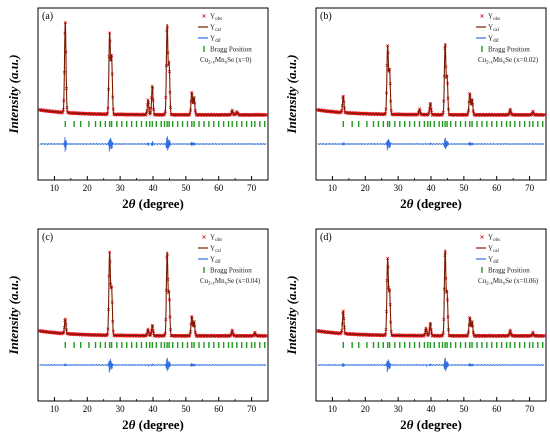  Describe the element at coordinates (508, 61) in the screenshot. I see `legend-composition: Cu2-xMnxSe (x=0.02)` at that location.